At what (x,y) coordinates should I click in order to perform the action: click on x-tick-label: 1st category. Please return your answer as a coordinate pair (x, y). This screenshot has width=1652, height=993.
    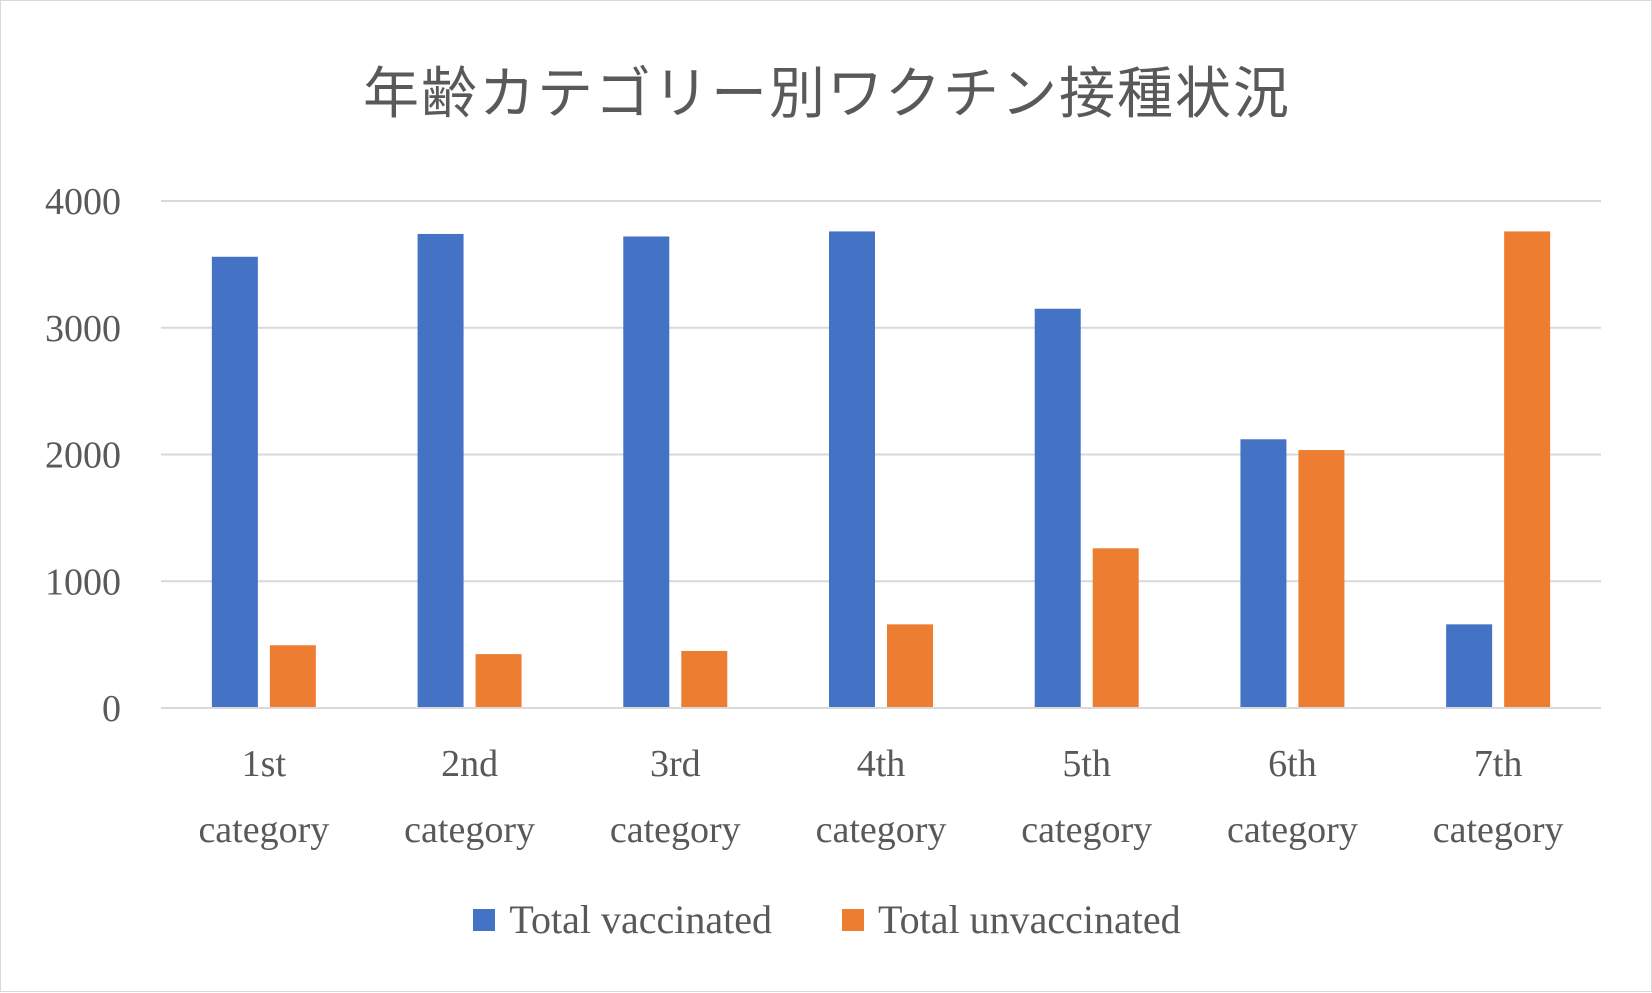
    Looking at the image, I should click on (263, 797).